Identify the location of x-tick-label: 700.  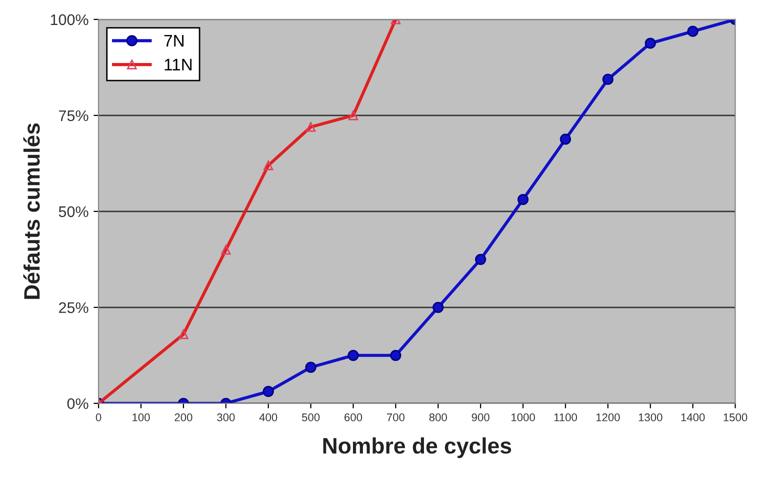
(395, 417).